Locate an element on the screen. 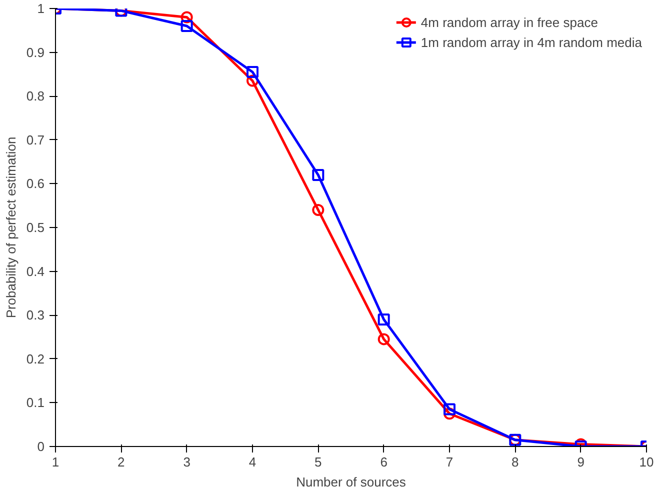 The height and width of the screenshot is (497, 668). legend-label: 1m random array in 4m random media is located at coordinates (531, 42).